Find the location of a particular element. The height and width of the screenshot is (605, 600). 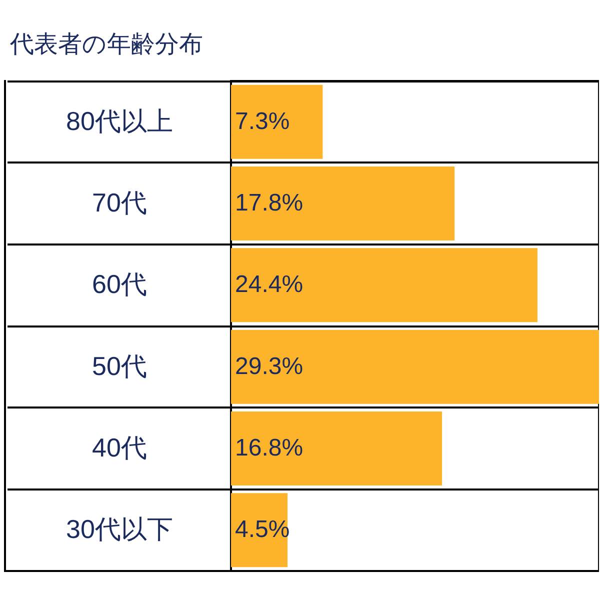

data-label: 24.4% is located at coordinates (269, 284).